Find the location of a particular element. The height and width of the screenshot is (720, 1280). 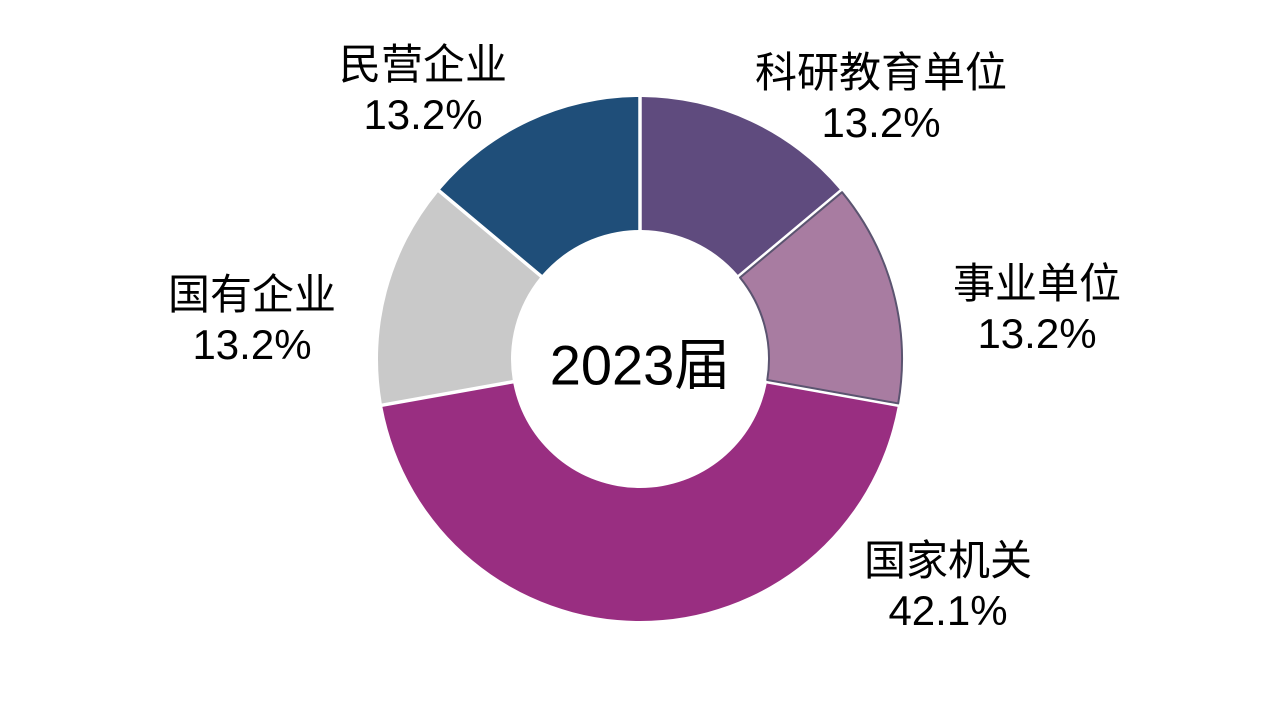

slice-name: 国有企业 is located at coordinates (252, 294).